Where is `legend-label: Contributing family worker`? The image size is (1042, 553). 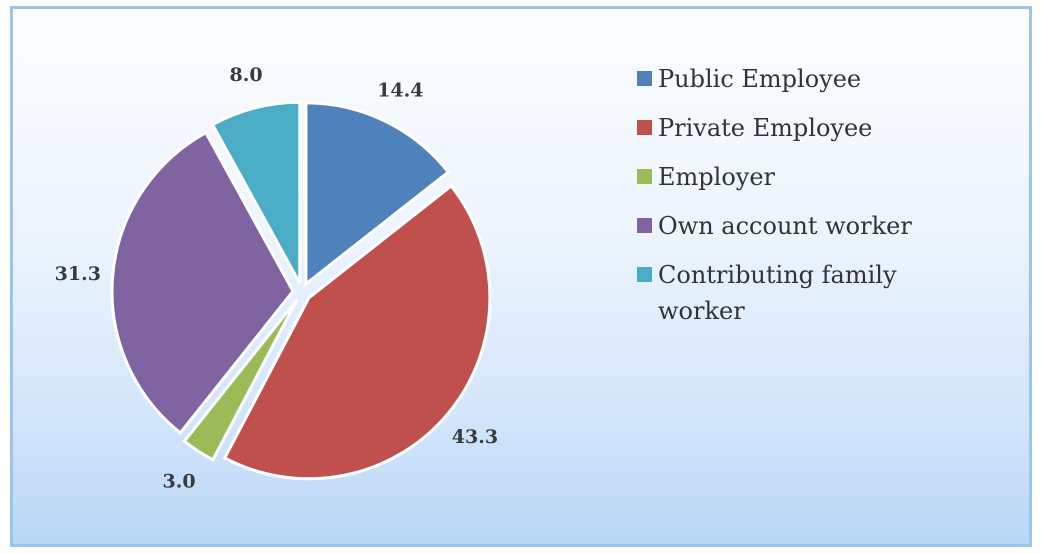 legend-label: Contributing family worker is located at coordinates (777, 293).